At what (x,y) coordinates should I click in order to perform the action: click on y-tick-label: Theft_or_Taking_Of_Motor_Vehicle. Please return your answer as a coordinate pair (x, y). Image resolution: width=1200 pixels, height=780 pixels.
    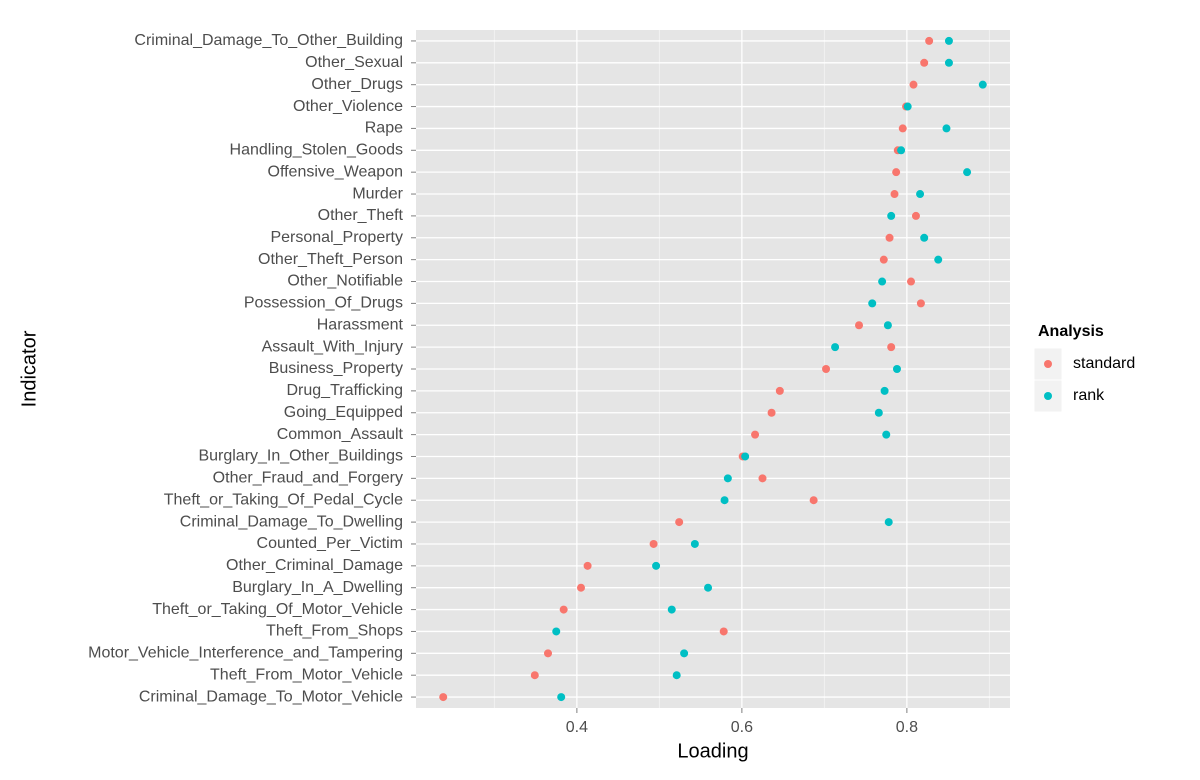
    Looking at the image, I should click on (277, 609).